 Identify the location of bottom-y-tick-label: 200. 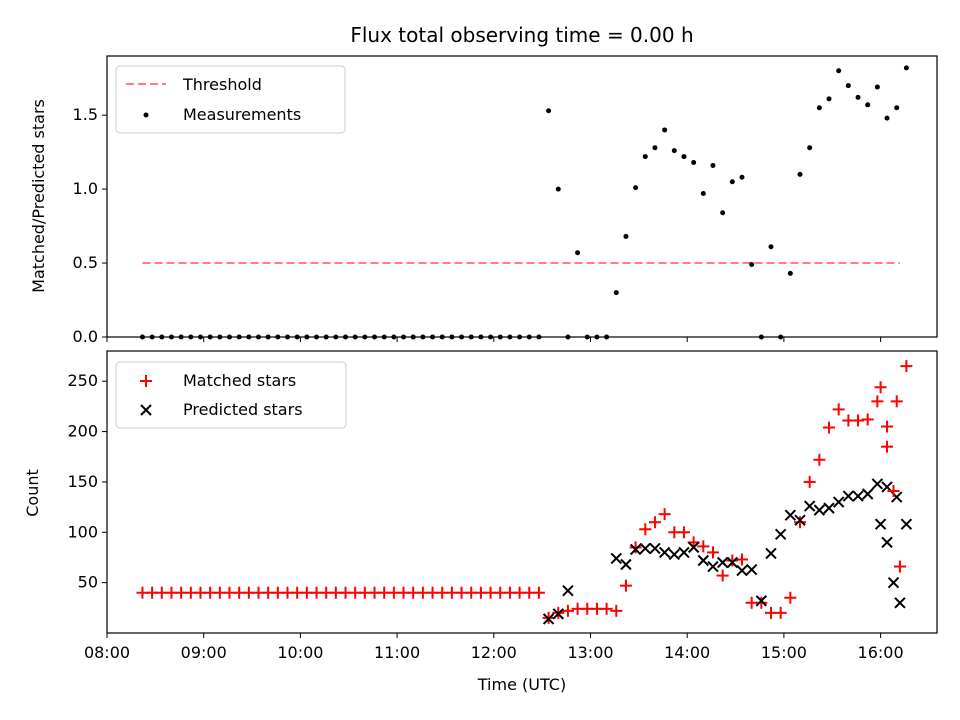
(82, 431).